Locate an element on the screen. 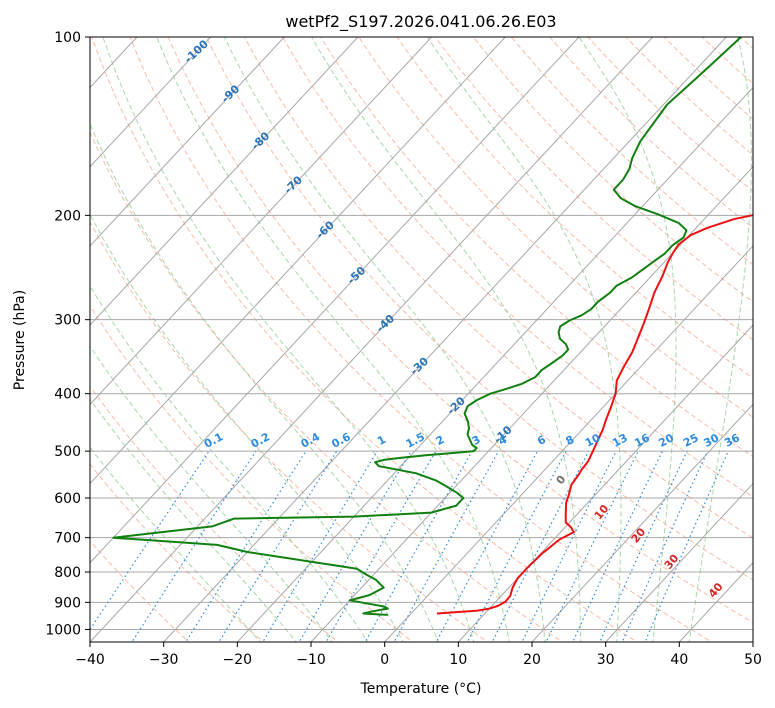  x-tick-label: 50 is located at coordinates (753, 660).